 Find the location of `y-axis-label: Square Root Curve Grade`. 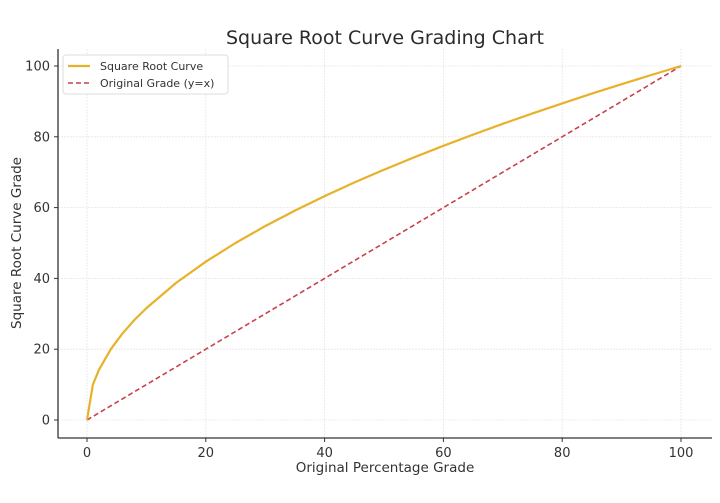

y-axis-label: Square Root Curve Grade is located at coordinates (17, 243).